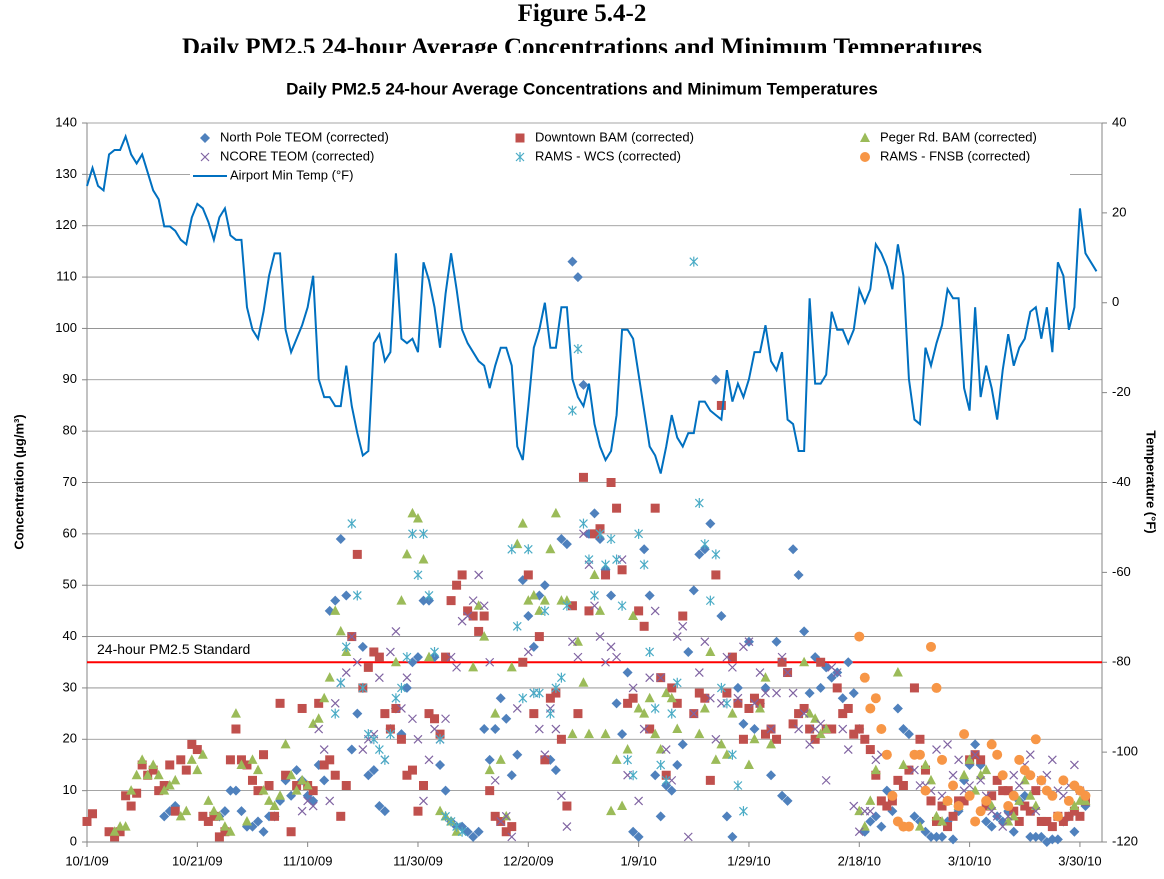 The image size is (1164, 879). Describe the element at coordinates (1115, 301) in the screenshot. I see `y2-tick-label: 0` at that location.